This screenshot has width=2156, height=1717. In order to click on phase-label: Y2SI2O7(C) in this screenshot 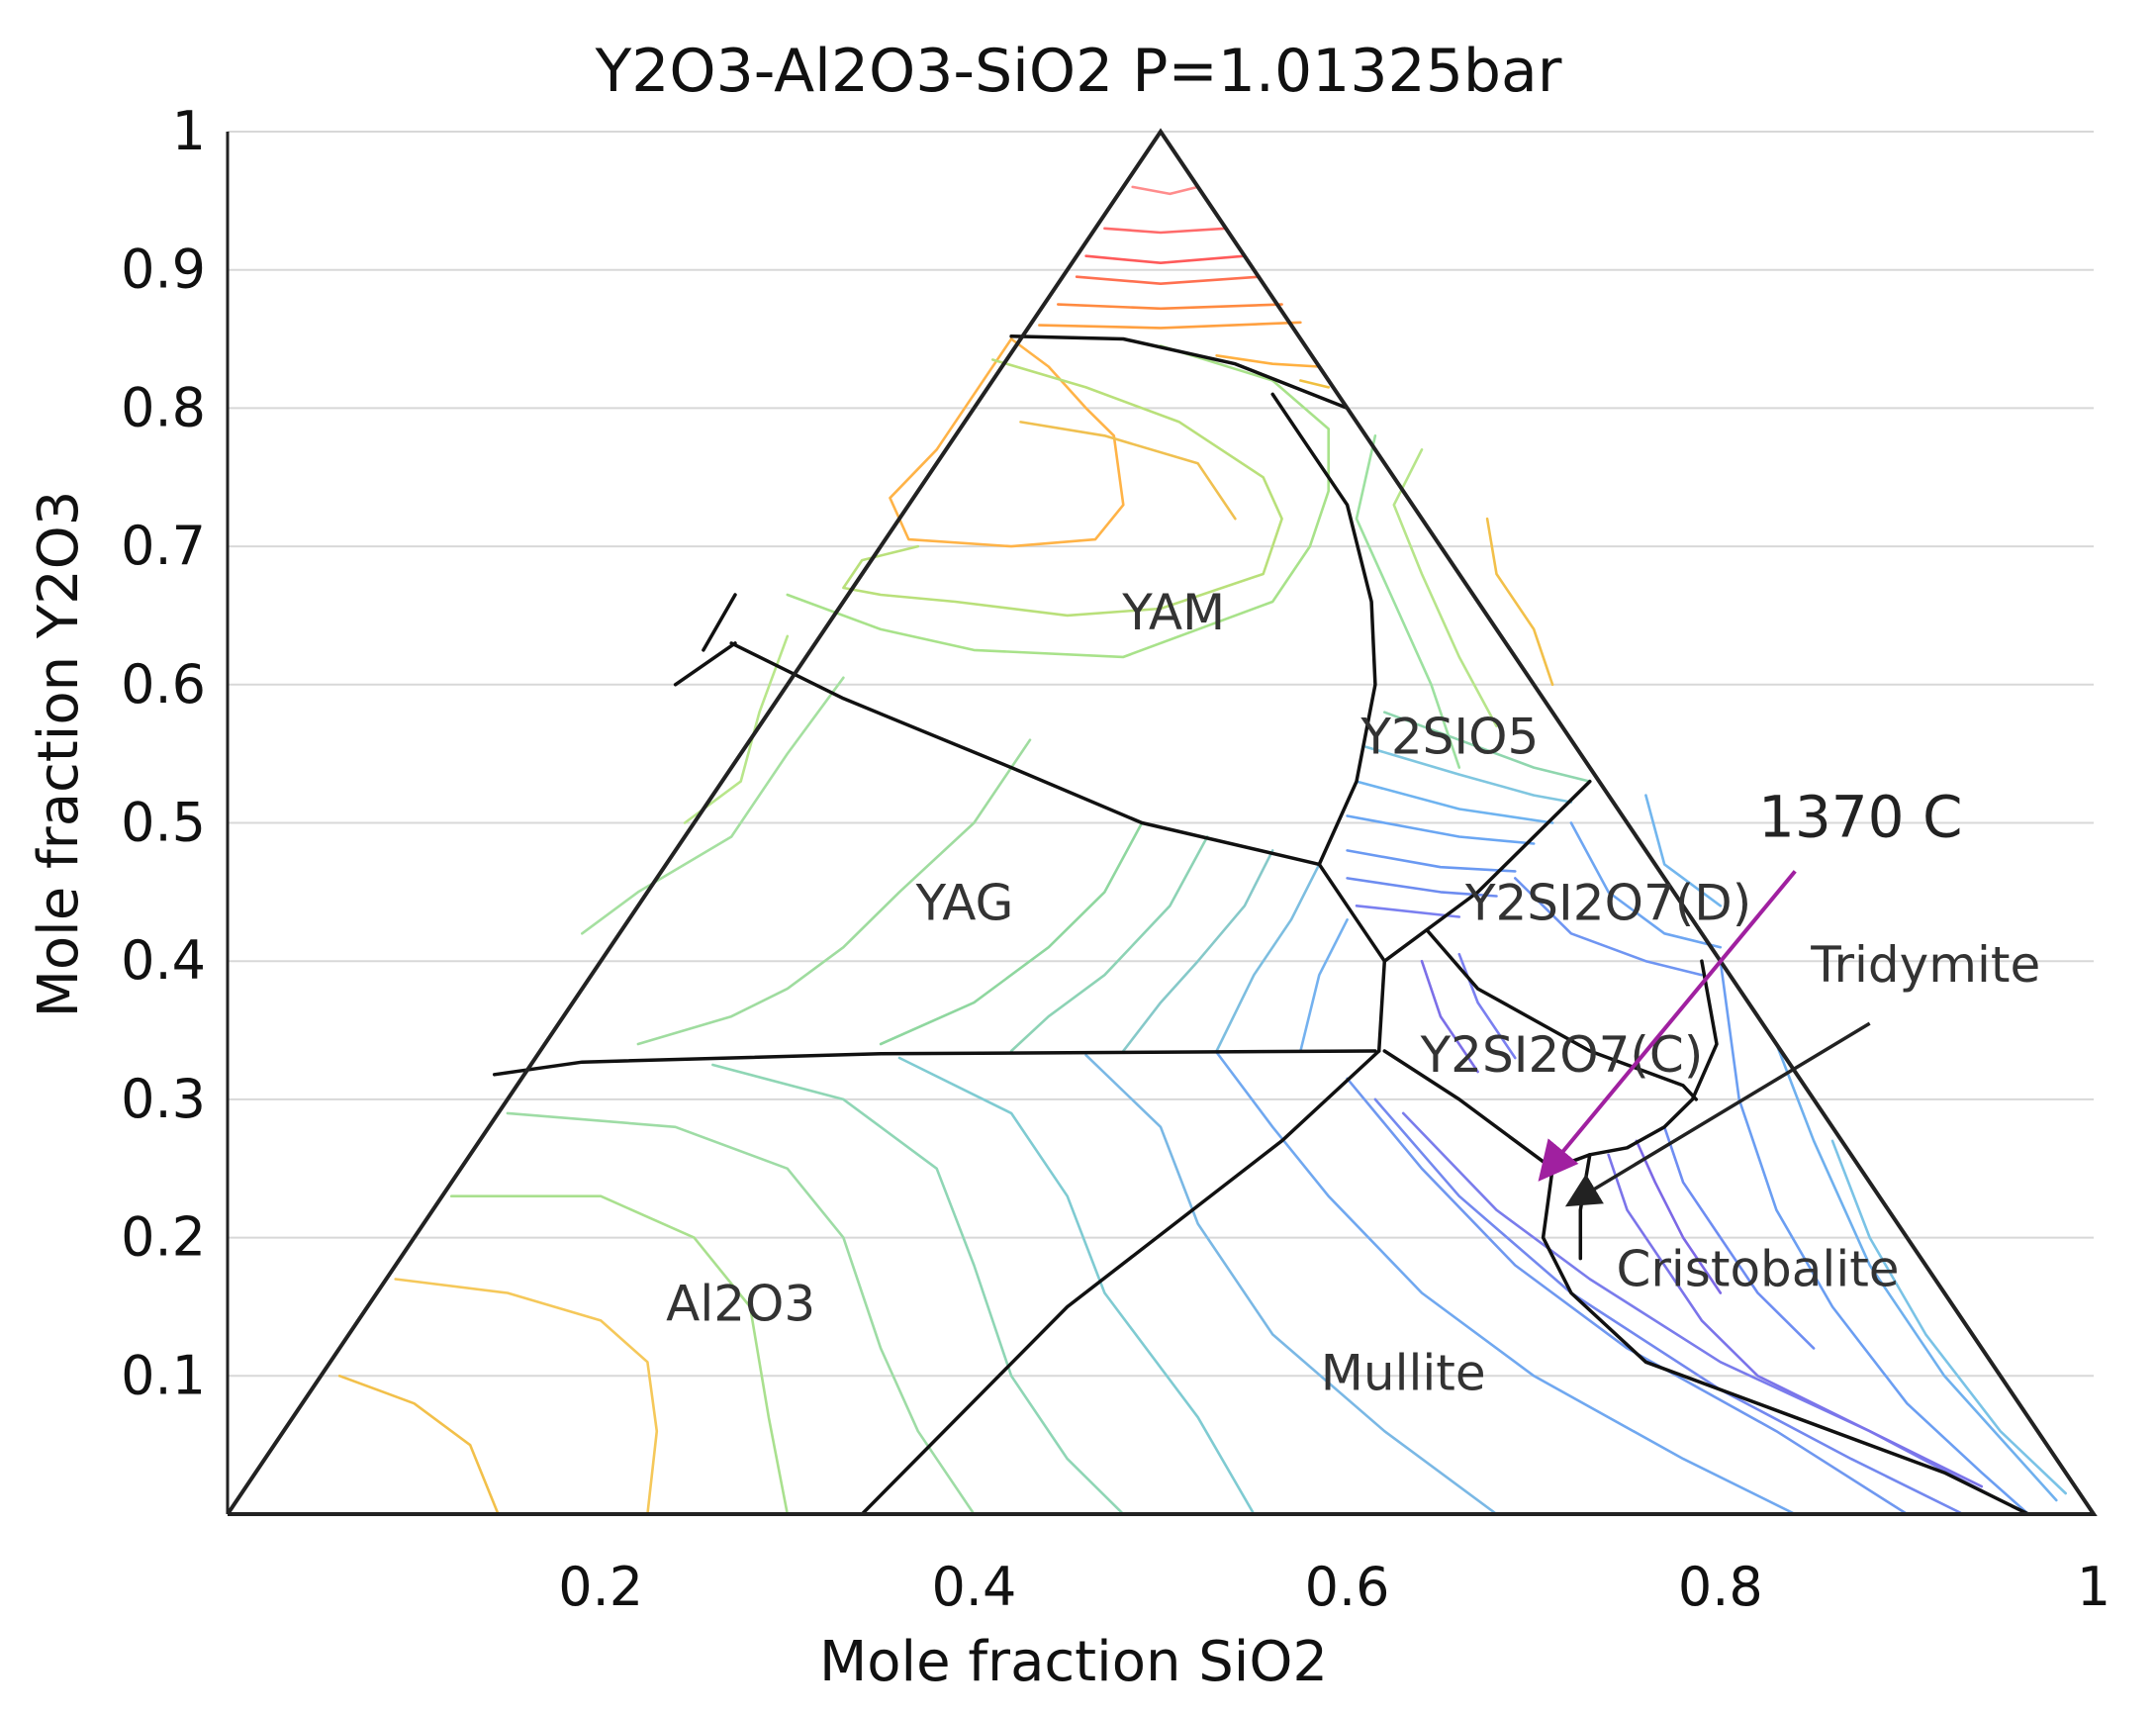, I will do `click(1562, 1055)`.